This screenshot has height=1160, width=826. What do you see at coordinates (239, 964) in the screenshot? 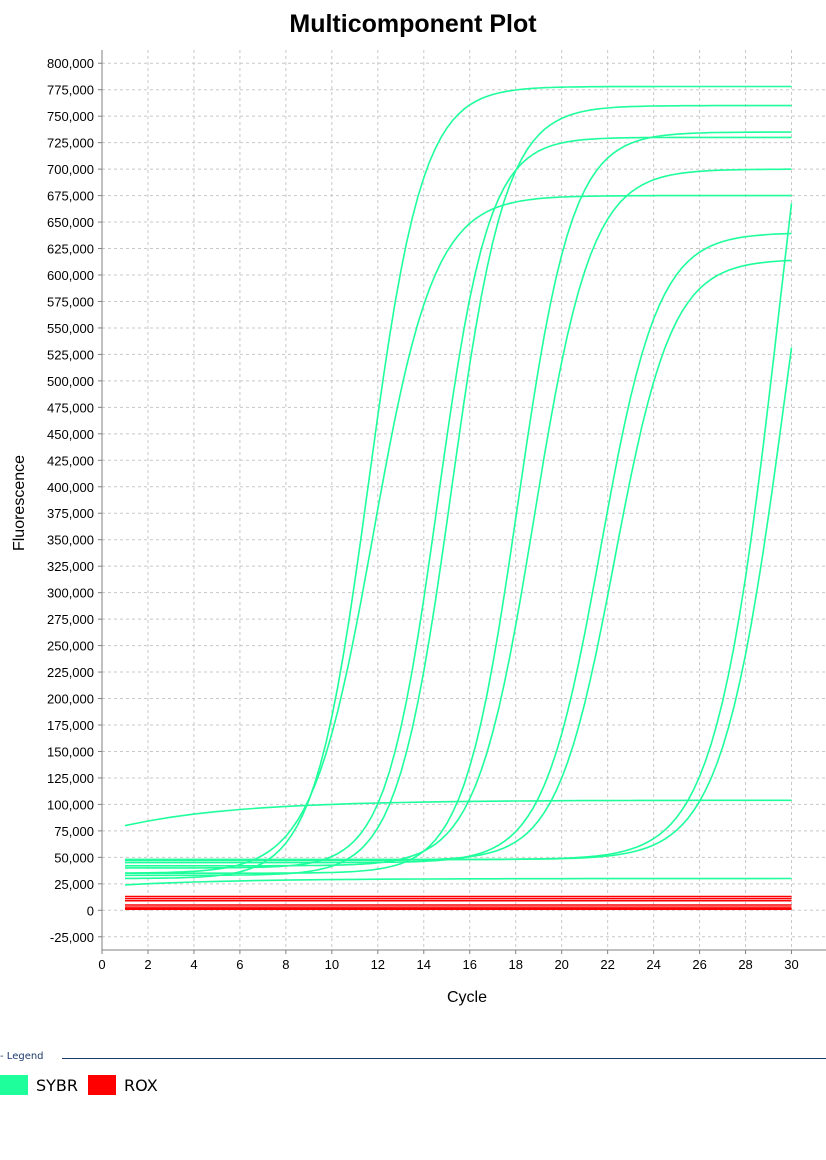
I see `x-tick-label: 6` at bounding box center [239, 964].